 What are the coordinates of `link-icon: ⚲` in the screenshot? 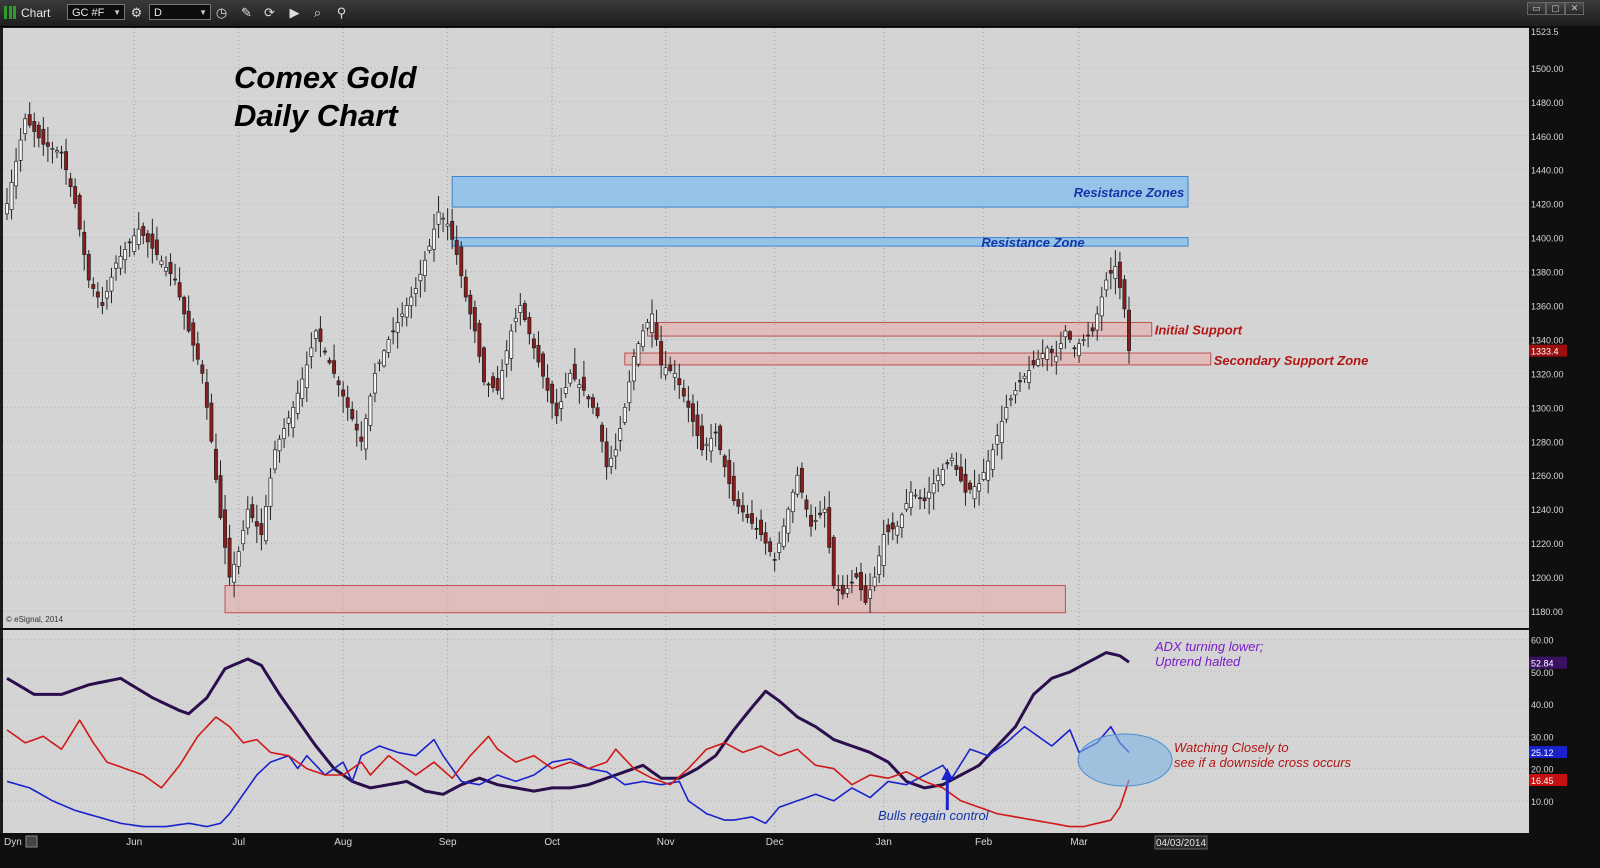 It's located at (341, 12).